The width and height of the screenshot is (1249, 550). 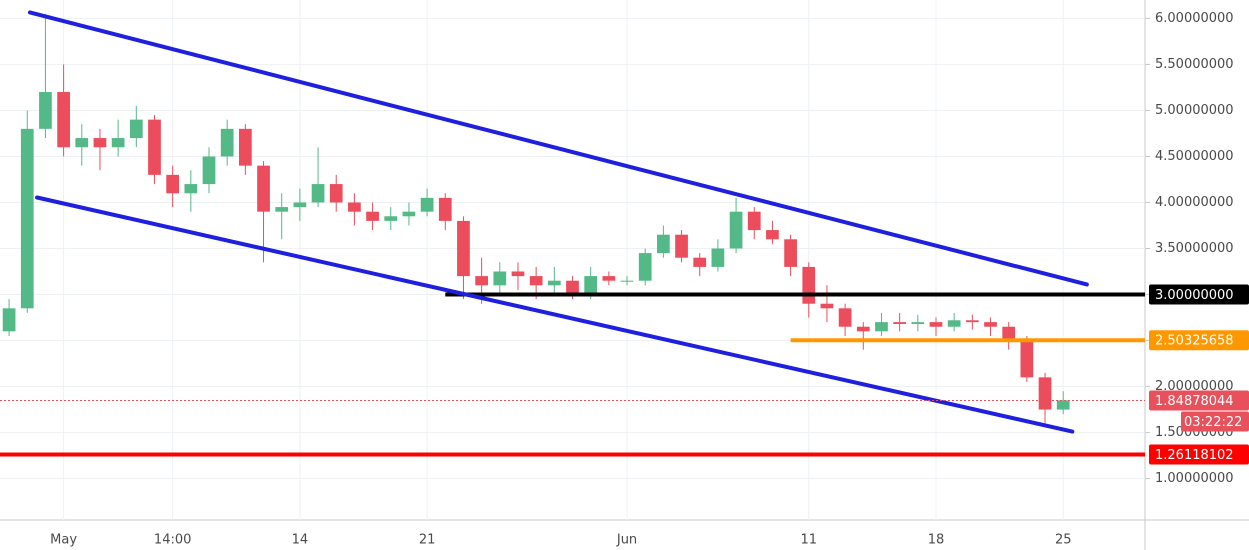 I want to click on level-badge-text: 1.26118102, so click(x=1194, y=455).